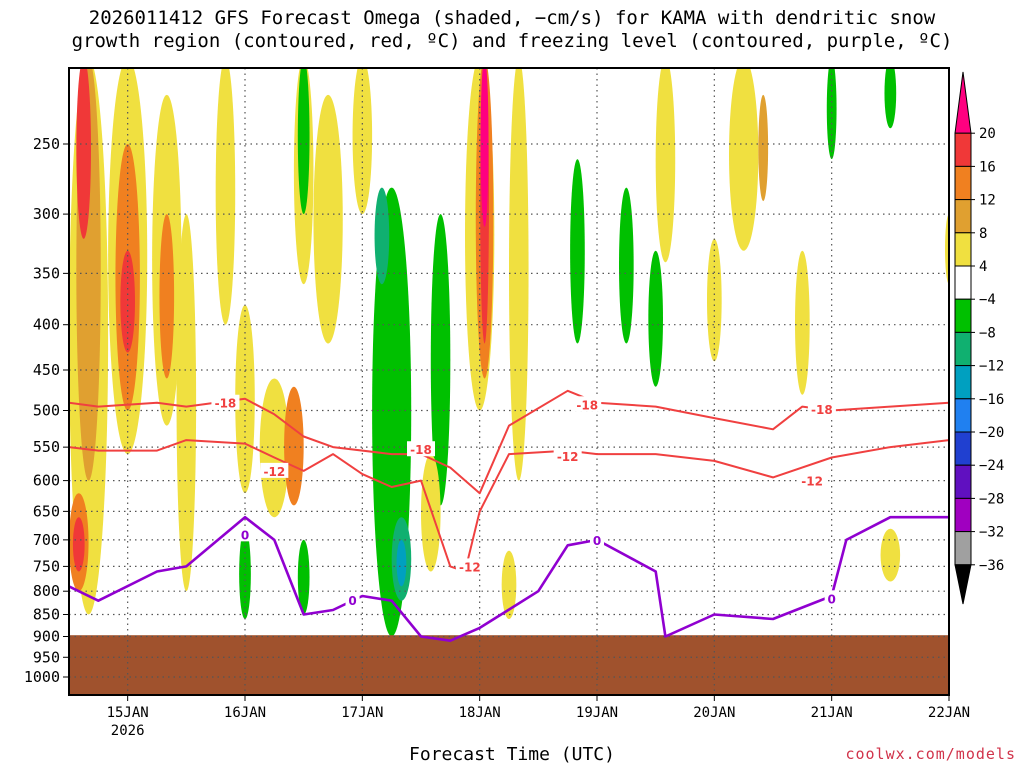  I want to click on colorbar-label: −20, so click(991, 433).